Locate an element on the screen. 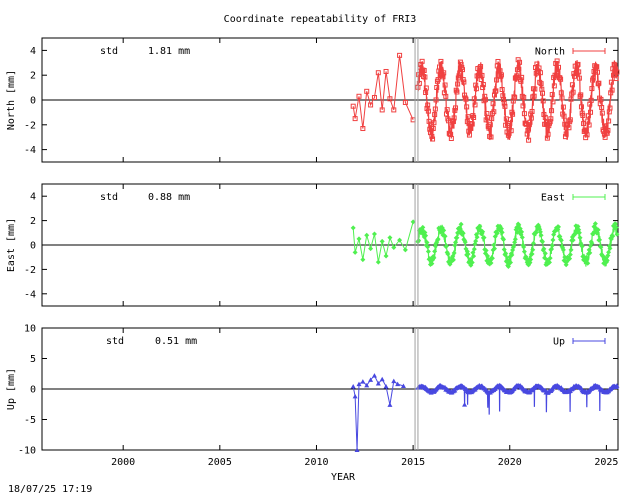 This screenshot has height=496, width=640. x-tick-label: 2010 is located at coordinates (316, 462).